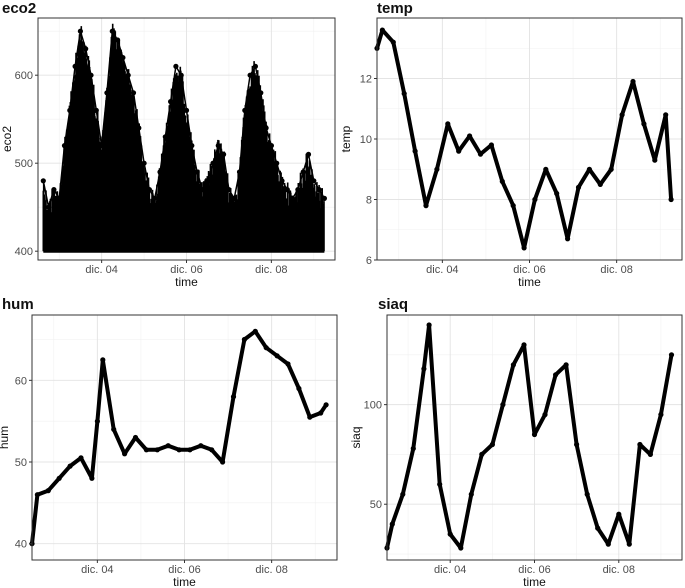 This screenshot has width=685, height=588. What do you see at coordinates (450, 570) in the screenshot?
I see `x-tick-label: dic. 04` at bounding box center [450, 570].